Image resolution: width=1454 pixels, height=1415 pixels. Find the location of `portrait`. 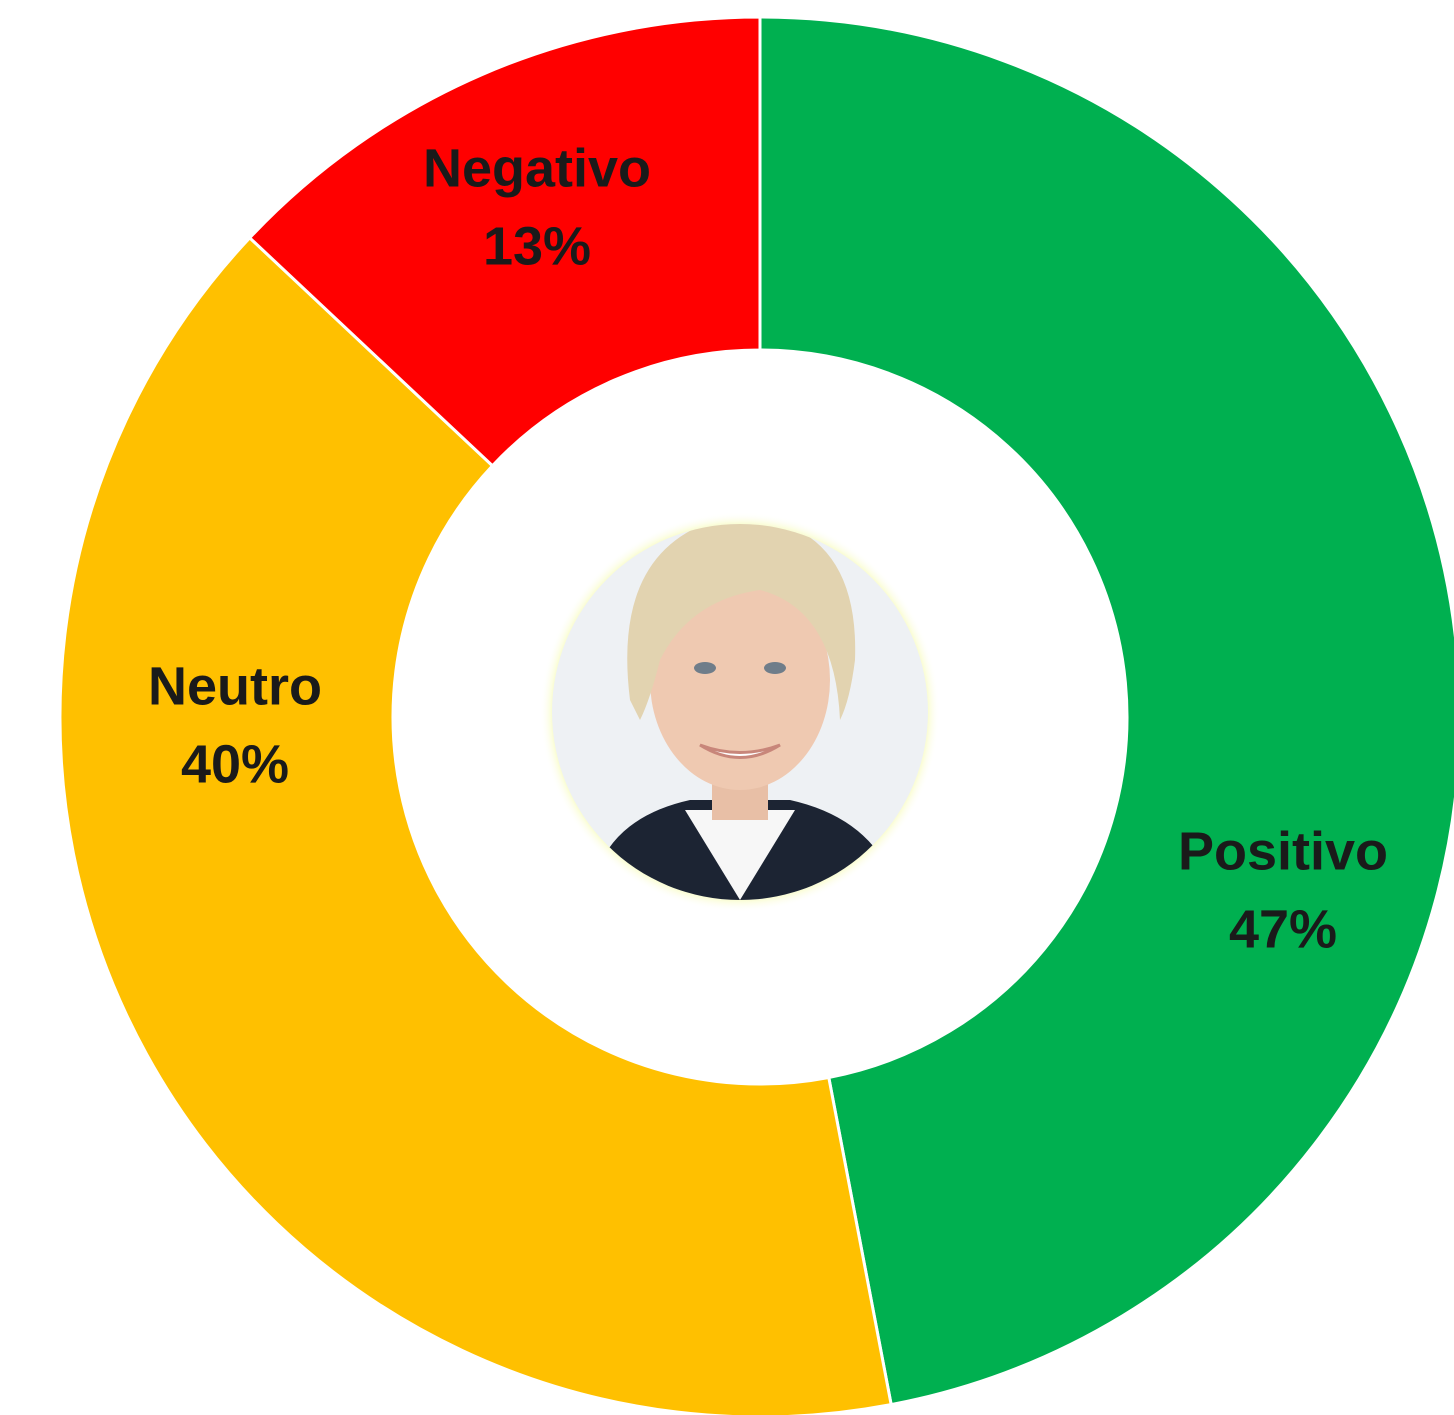

portrait is located at coordinates (740, 712).